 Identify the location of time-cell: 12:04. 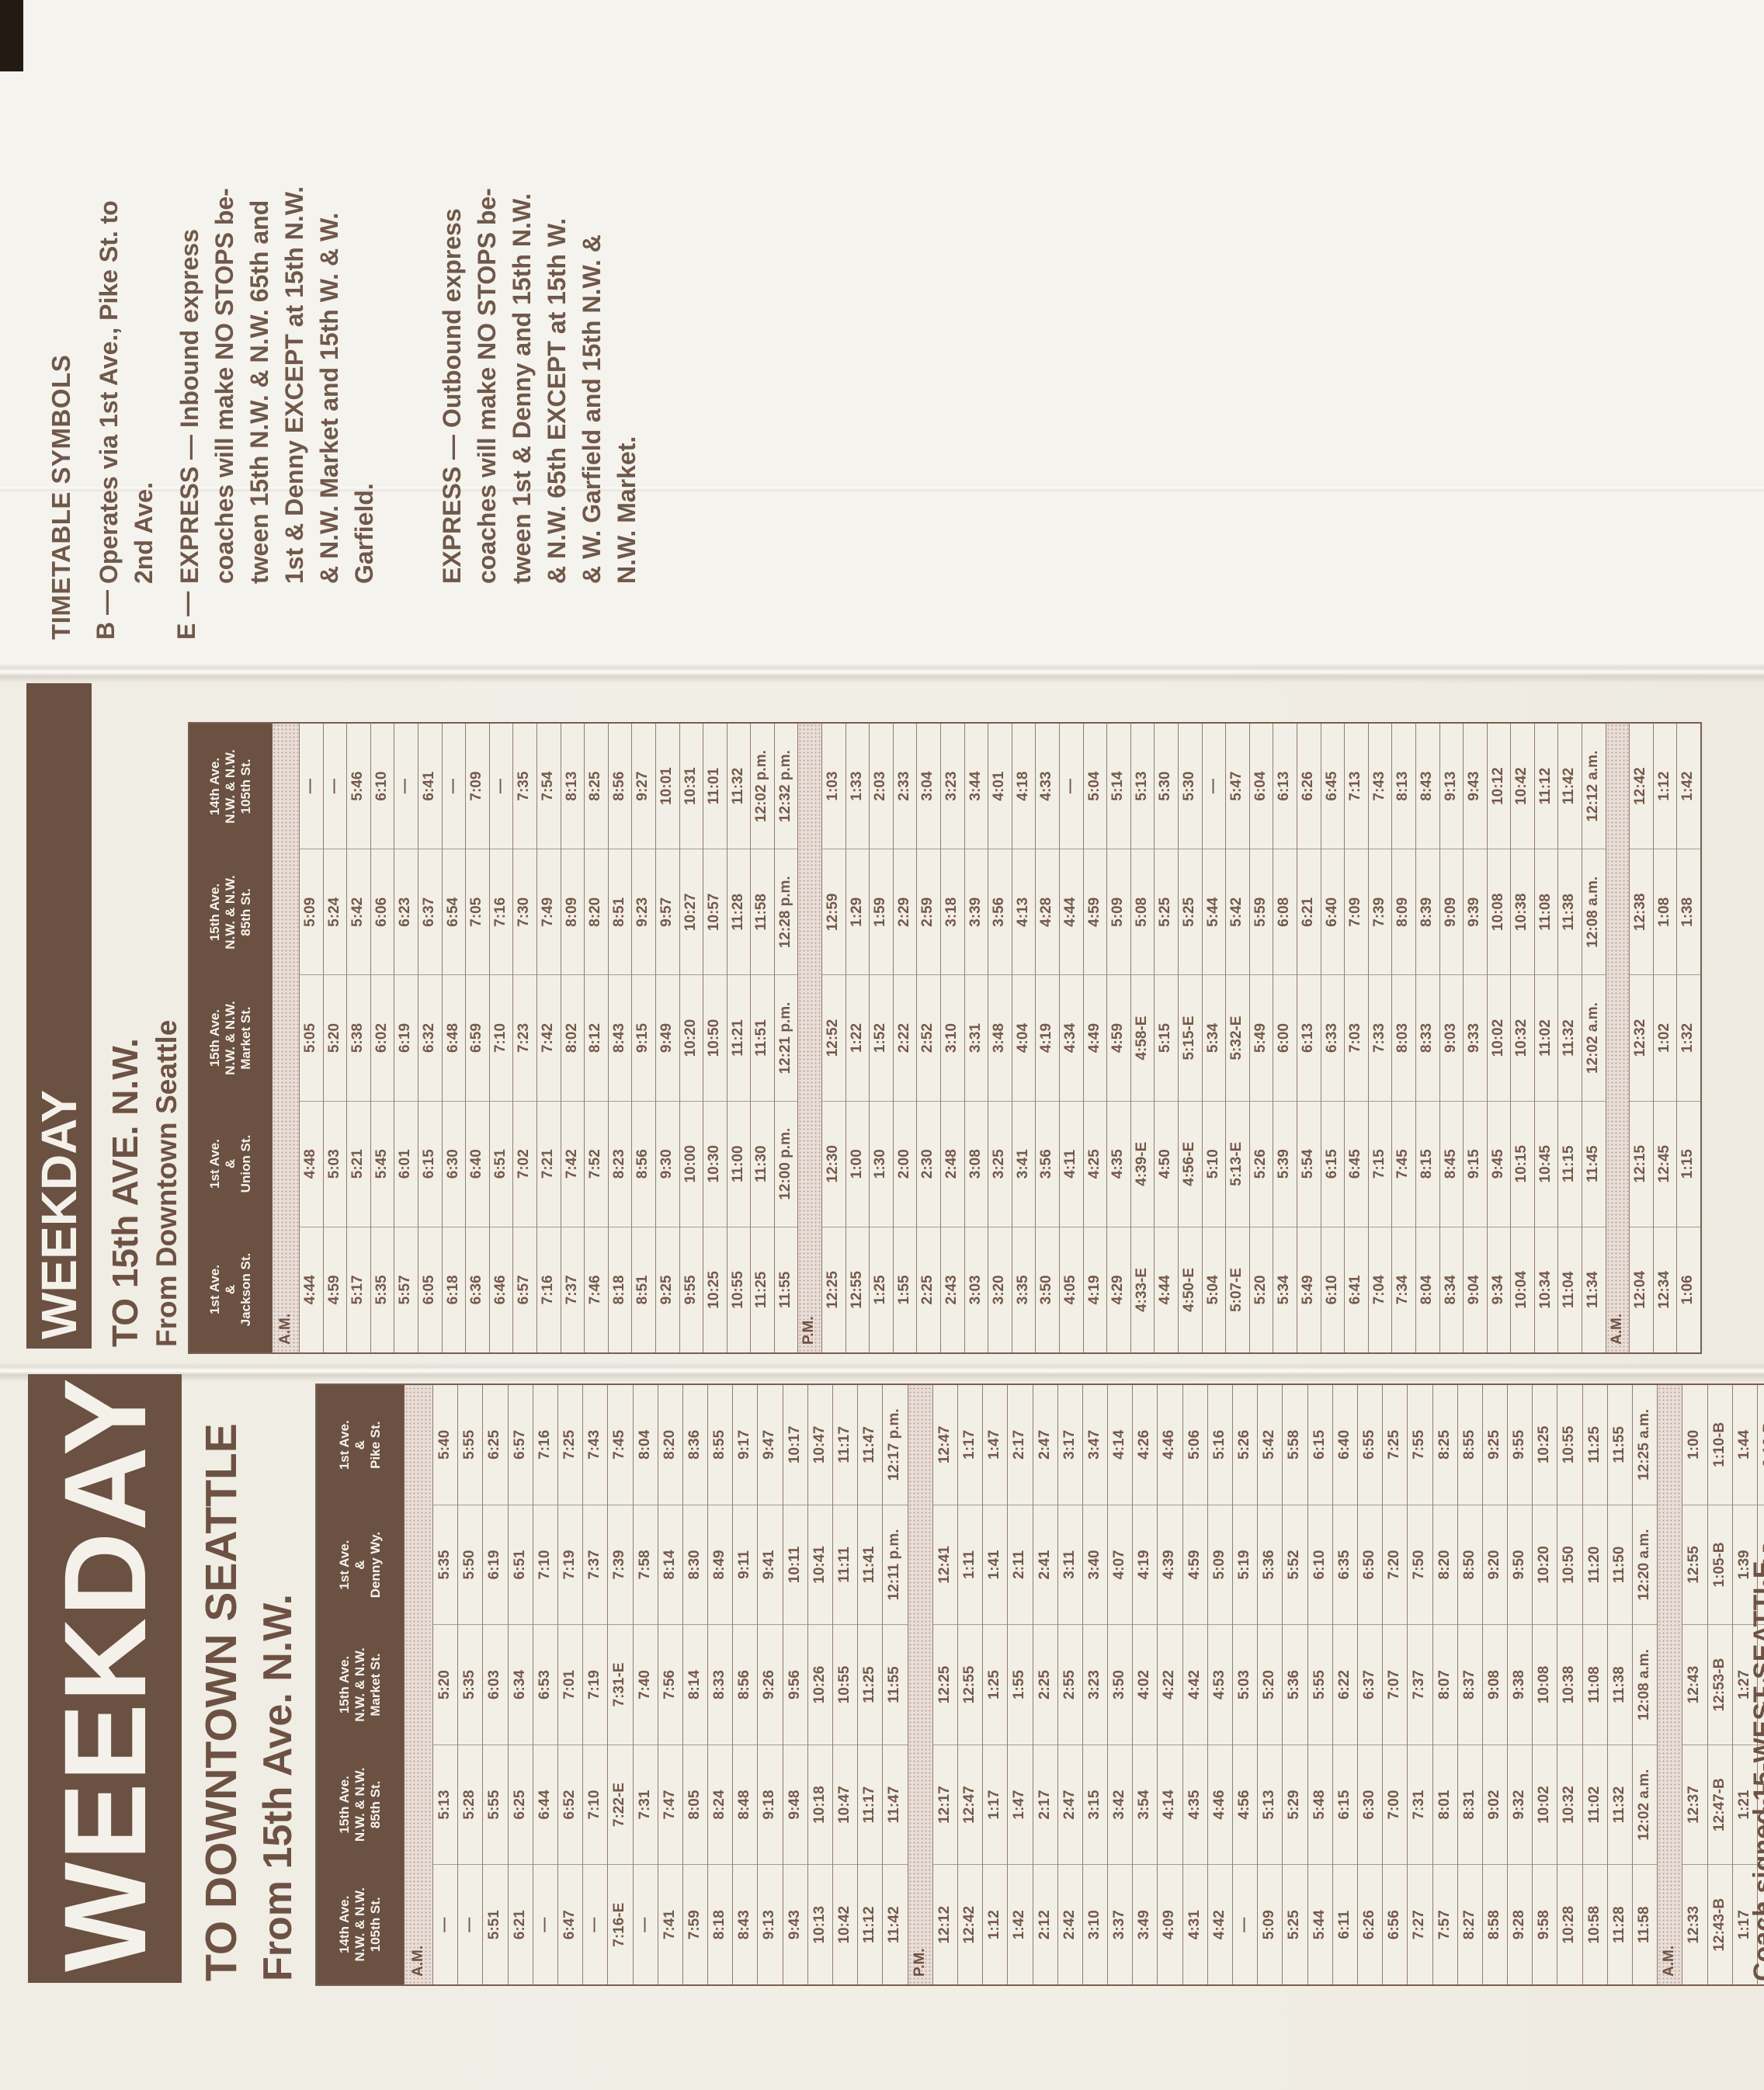
(1641, 1290).